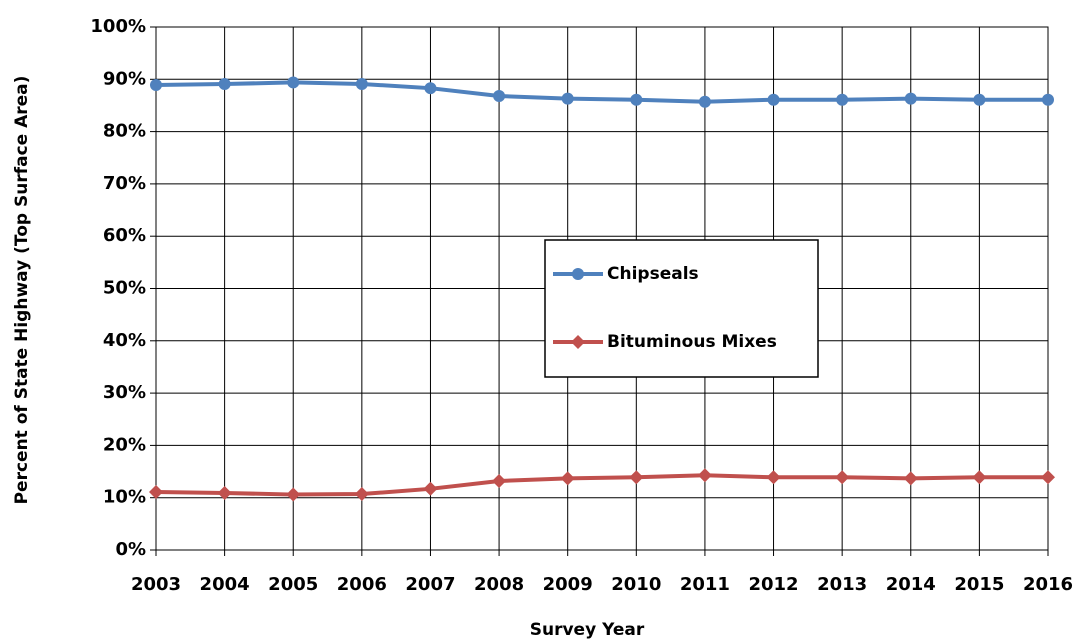 The height and width of the screenshot is (642, 1078). I want to click on y-tick-label: 70%, so click(124, 183).